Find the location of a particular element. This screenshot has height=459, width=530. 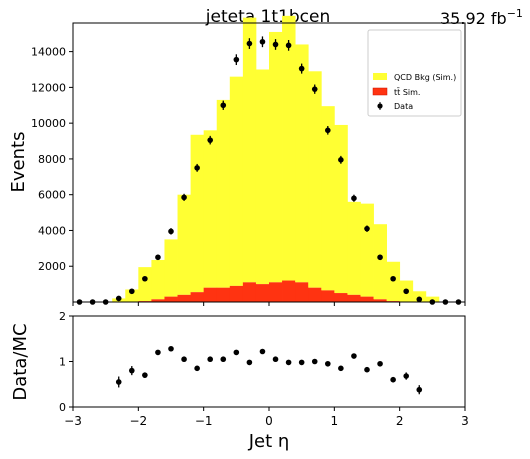

y-tick-label: 6000 is located at coordinates (52, 195).